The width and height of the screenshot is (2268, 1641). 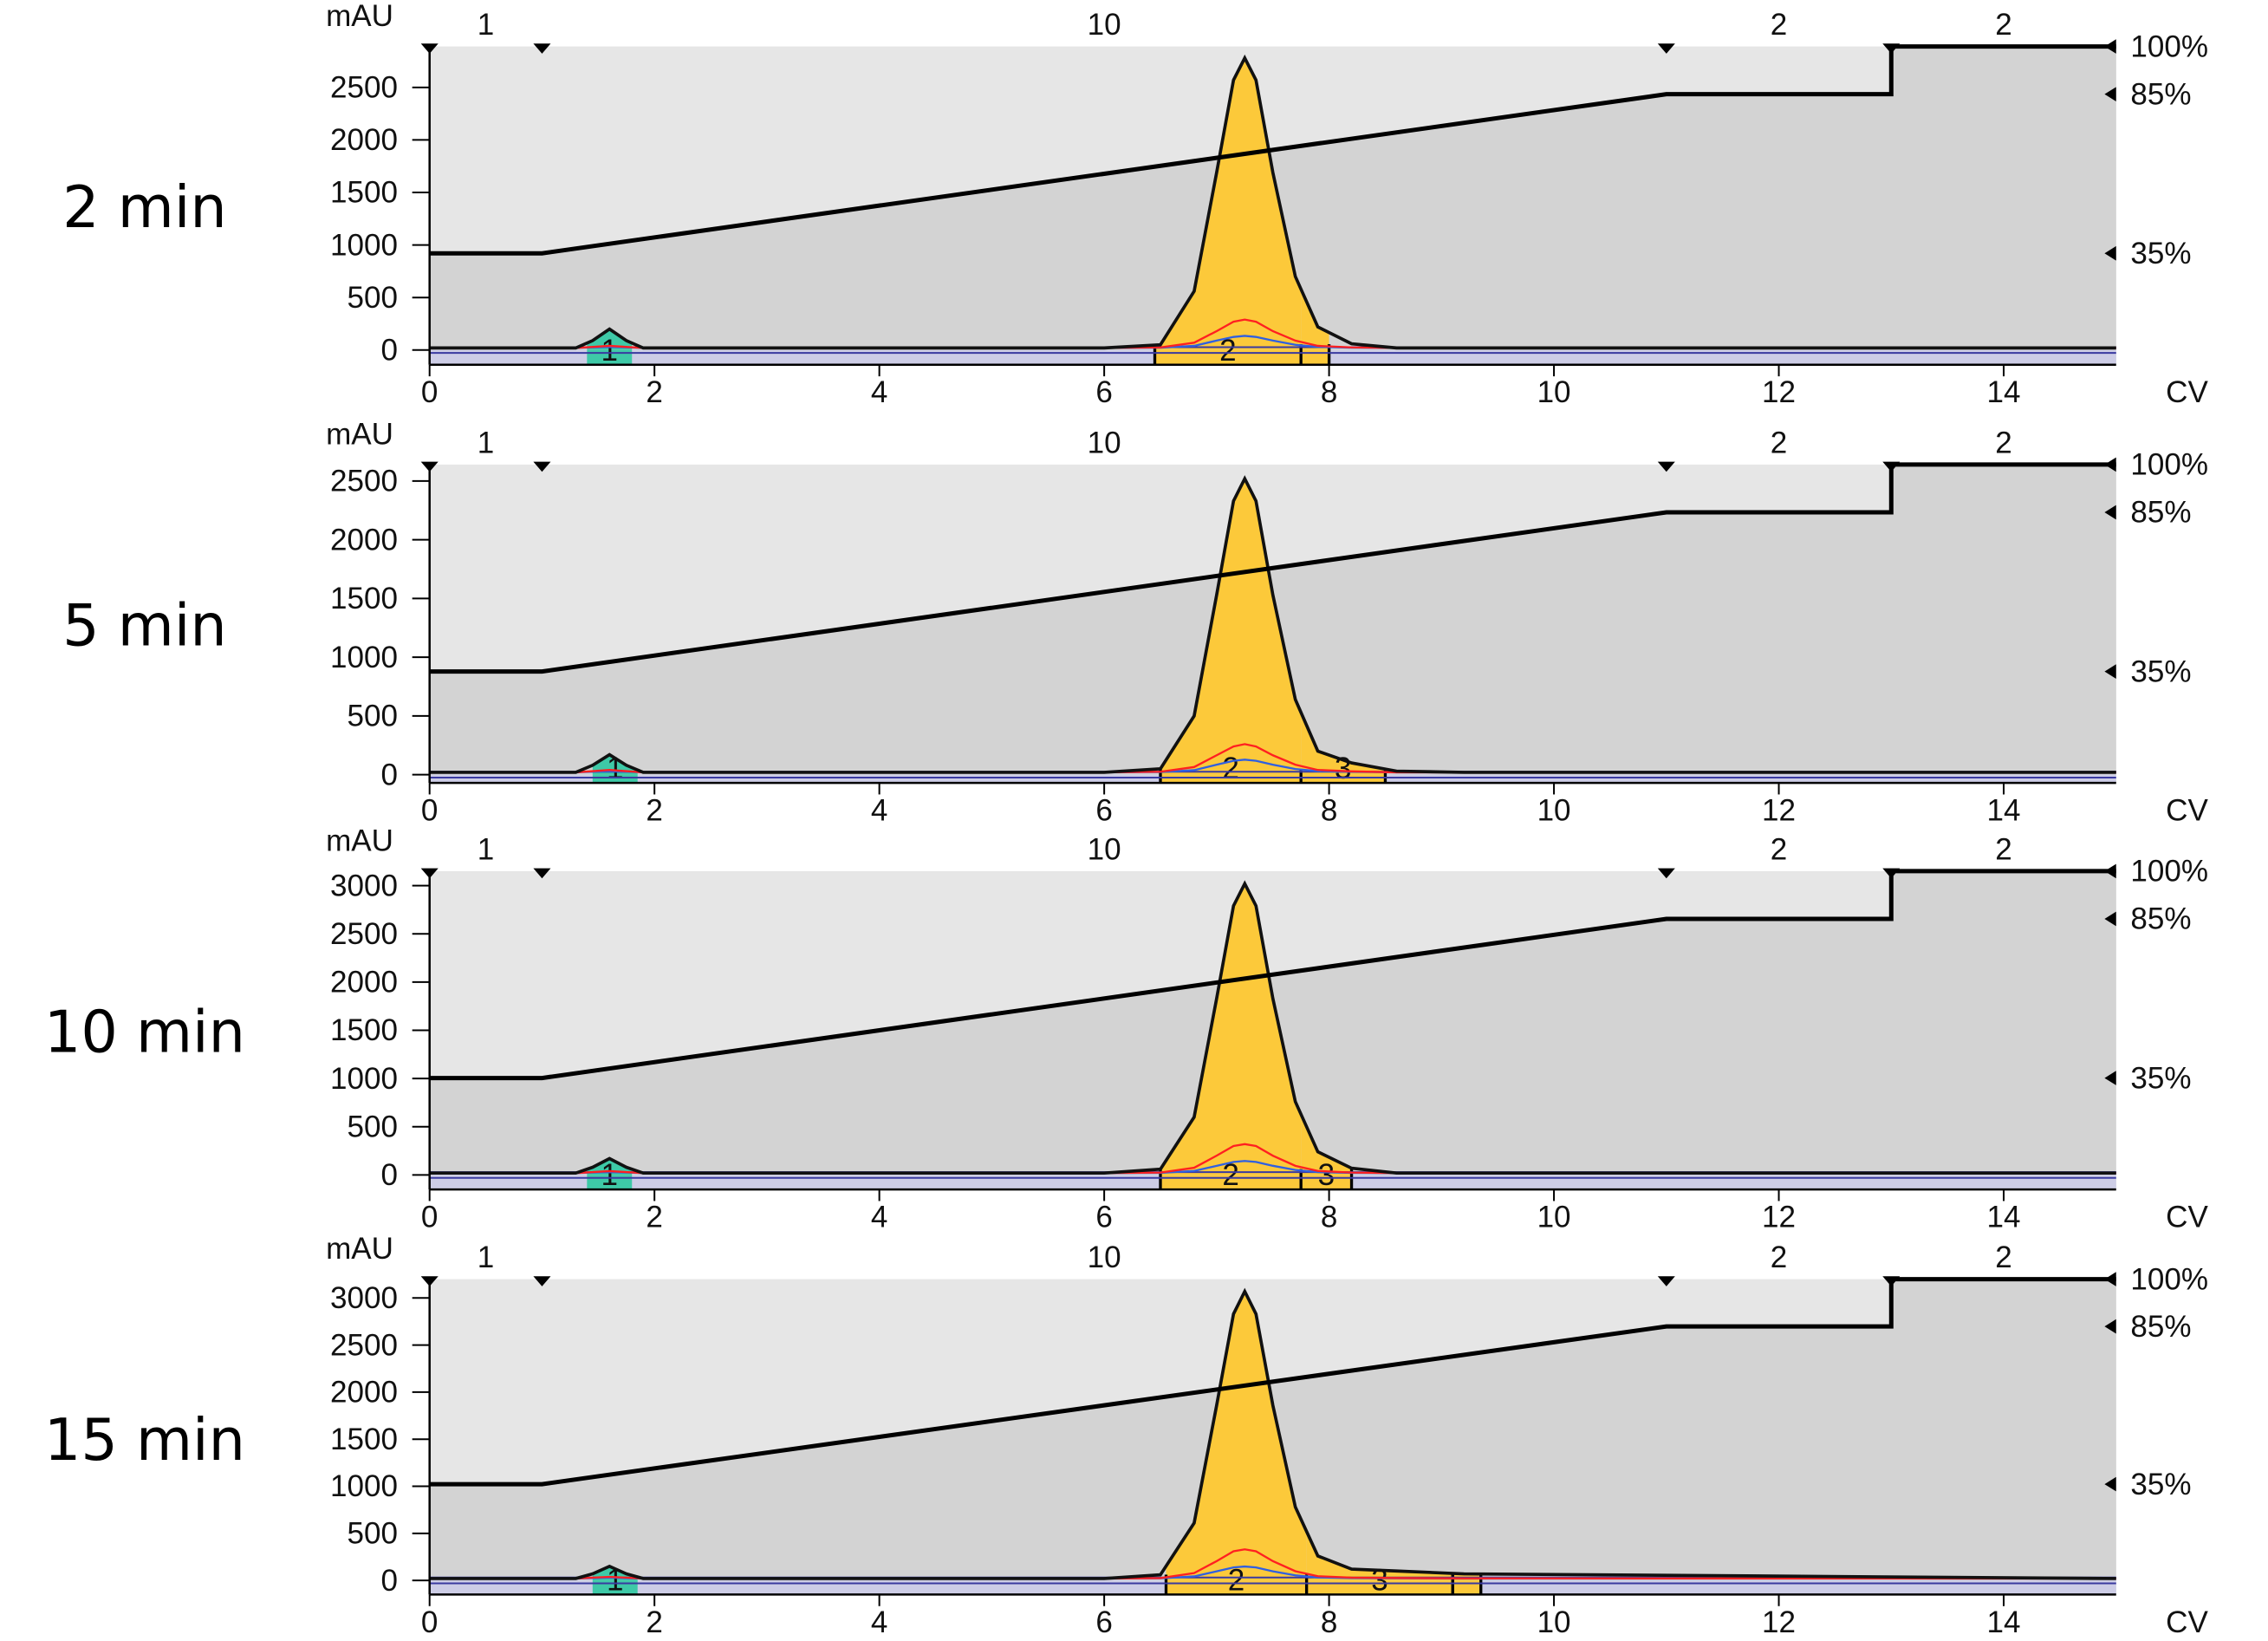 What do you see at coordinates (879, 1622) in the screenshot?
I see `x-tick-label: 4` at bounding box center [879, 1622].